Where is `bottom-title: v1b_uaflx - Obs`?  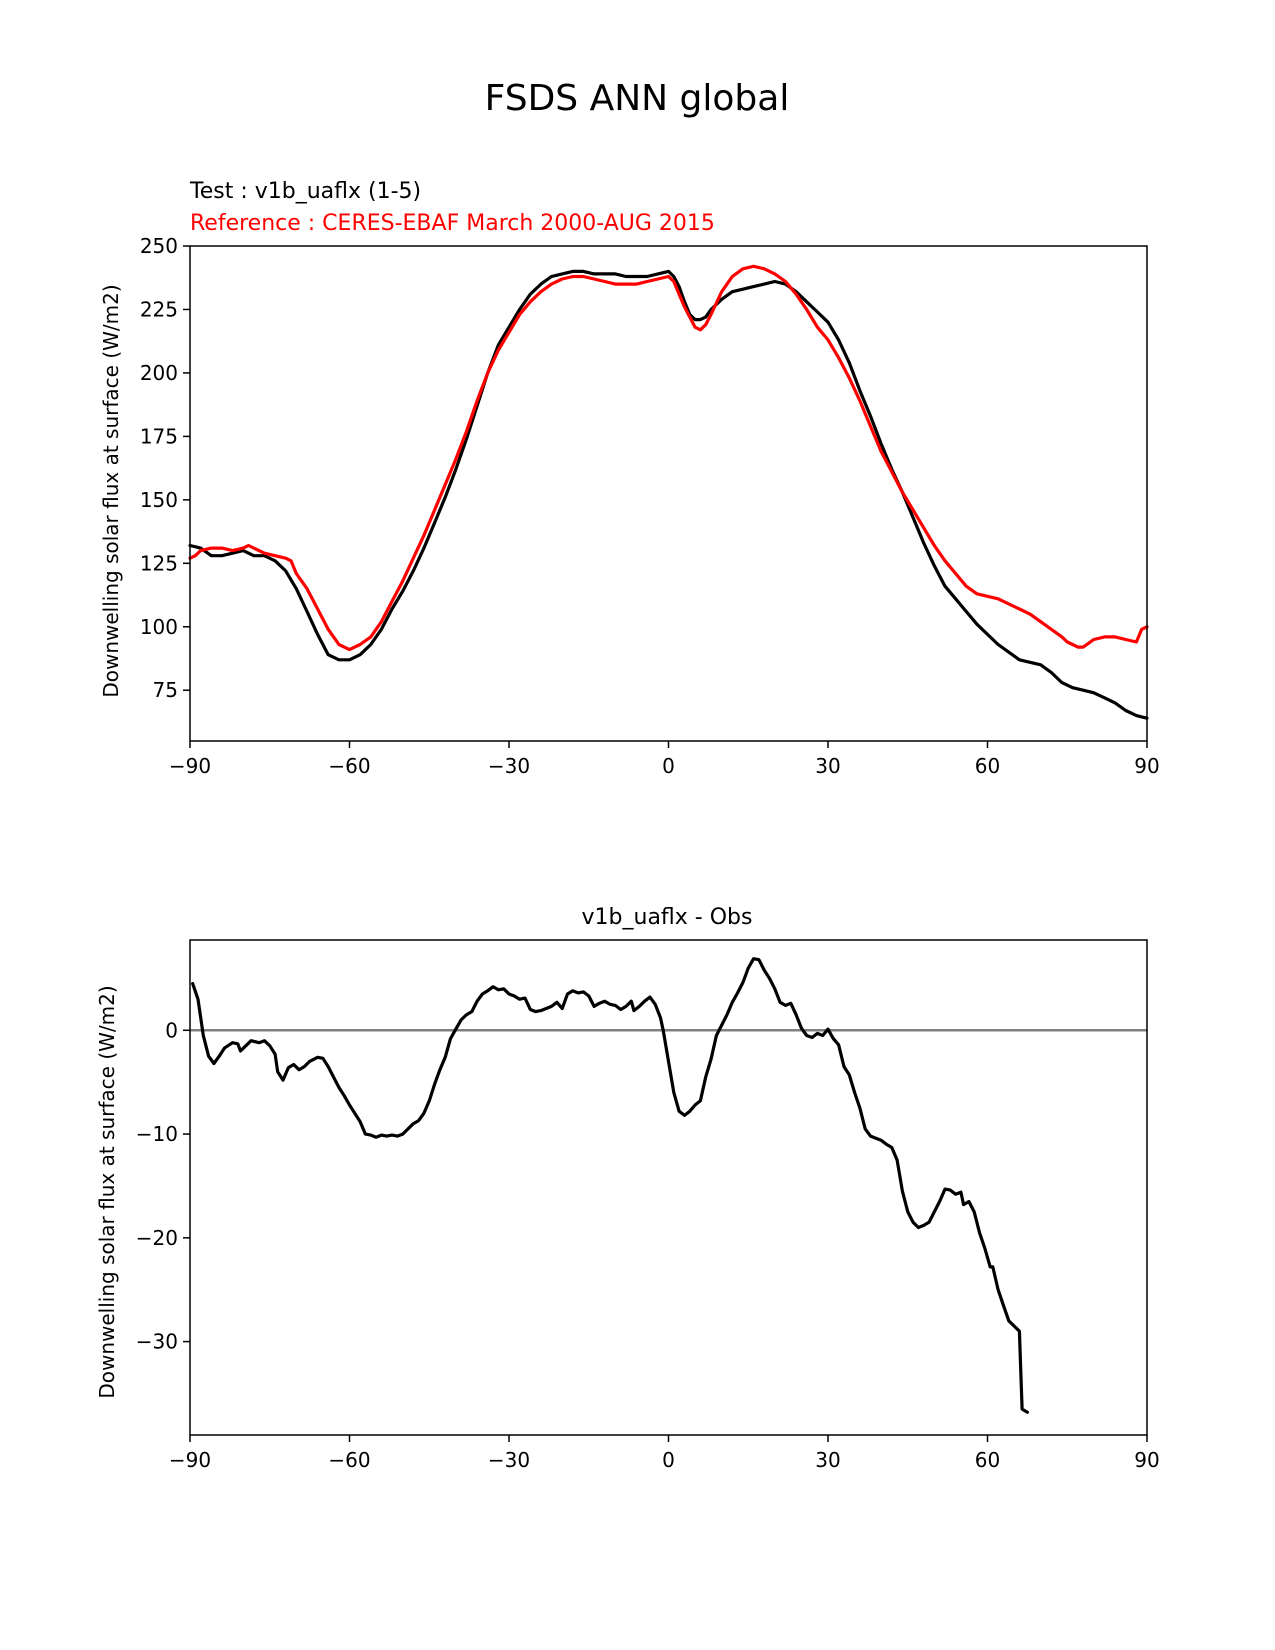 bottom-title: v1b_uaflx - Obs is located at coordinates (667, 917).